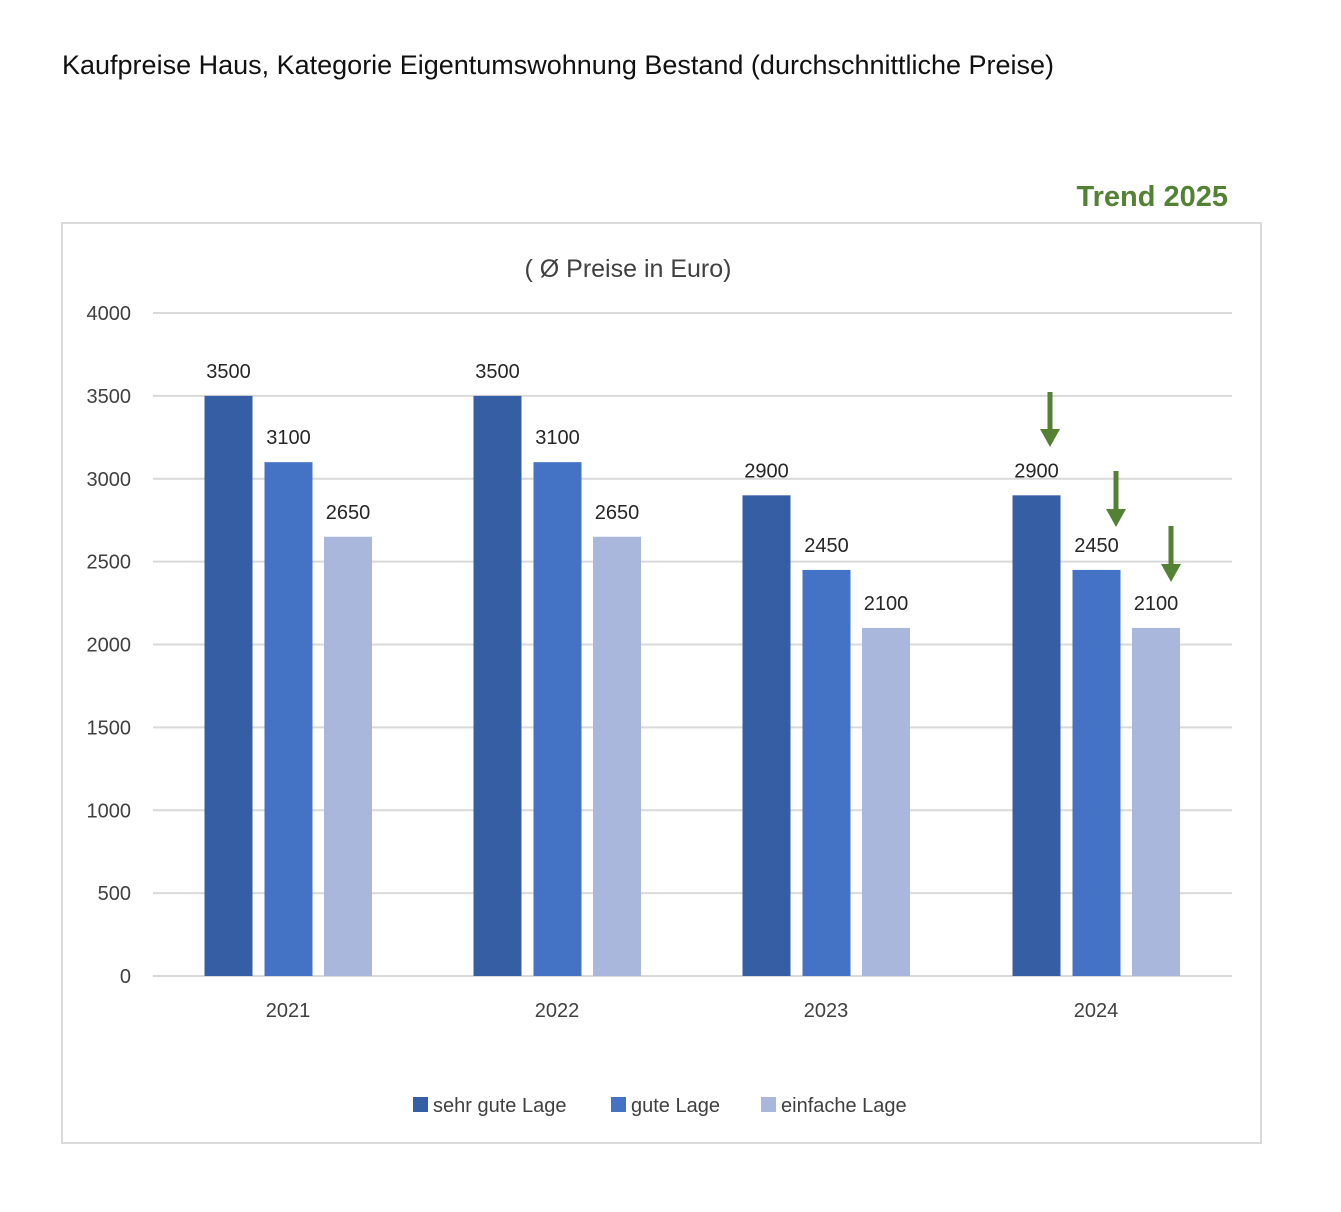 The width and height of the screenshot is (1341, 1212). Describe the element at coordinates (125, 977) in the screenshot. I see `y-tick-label: 0` at that location.